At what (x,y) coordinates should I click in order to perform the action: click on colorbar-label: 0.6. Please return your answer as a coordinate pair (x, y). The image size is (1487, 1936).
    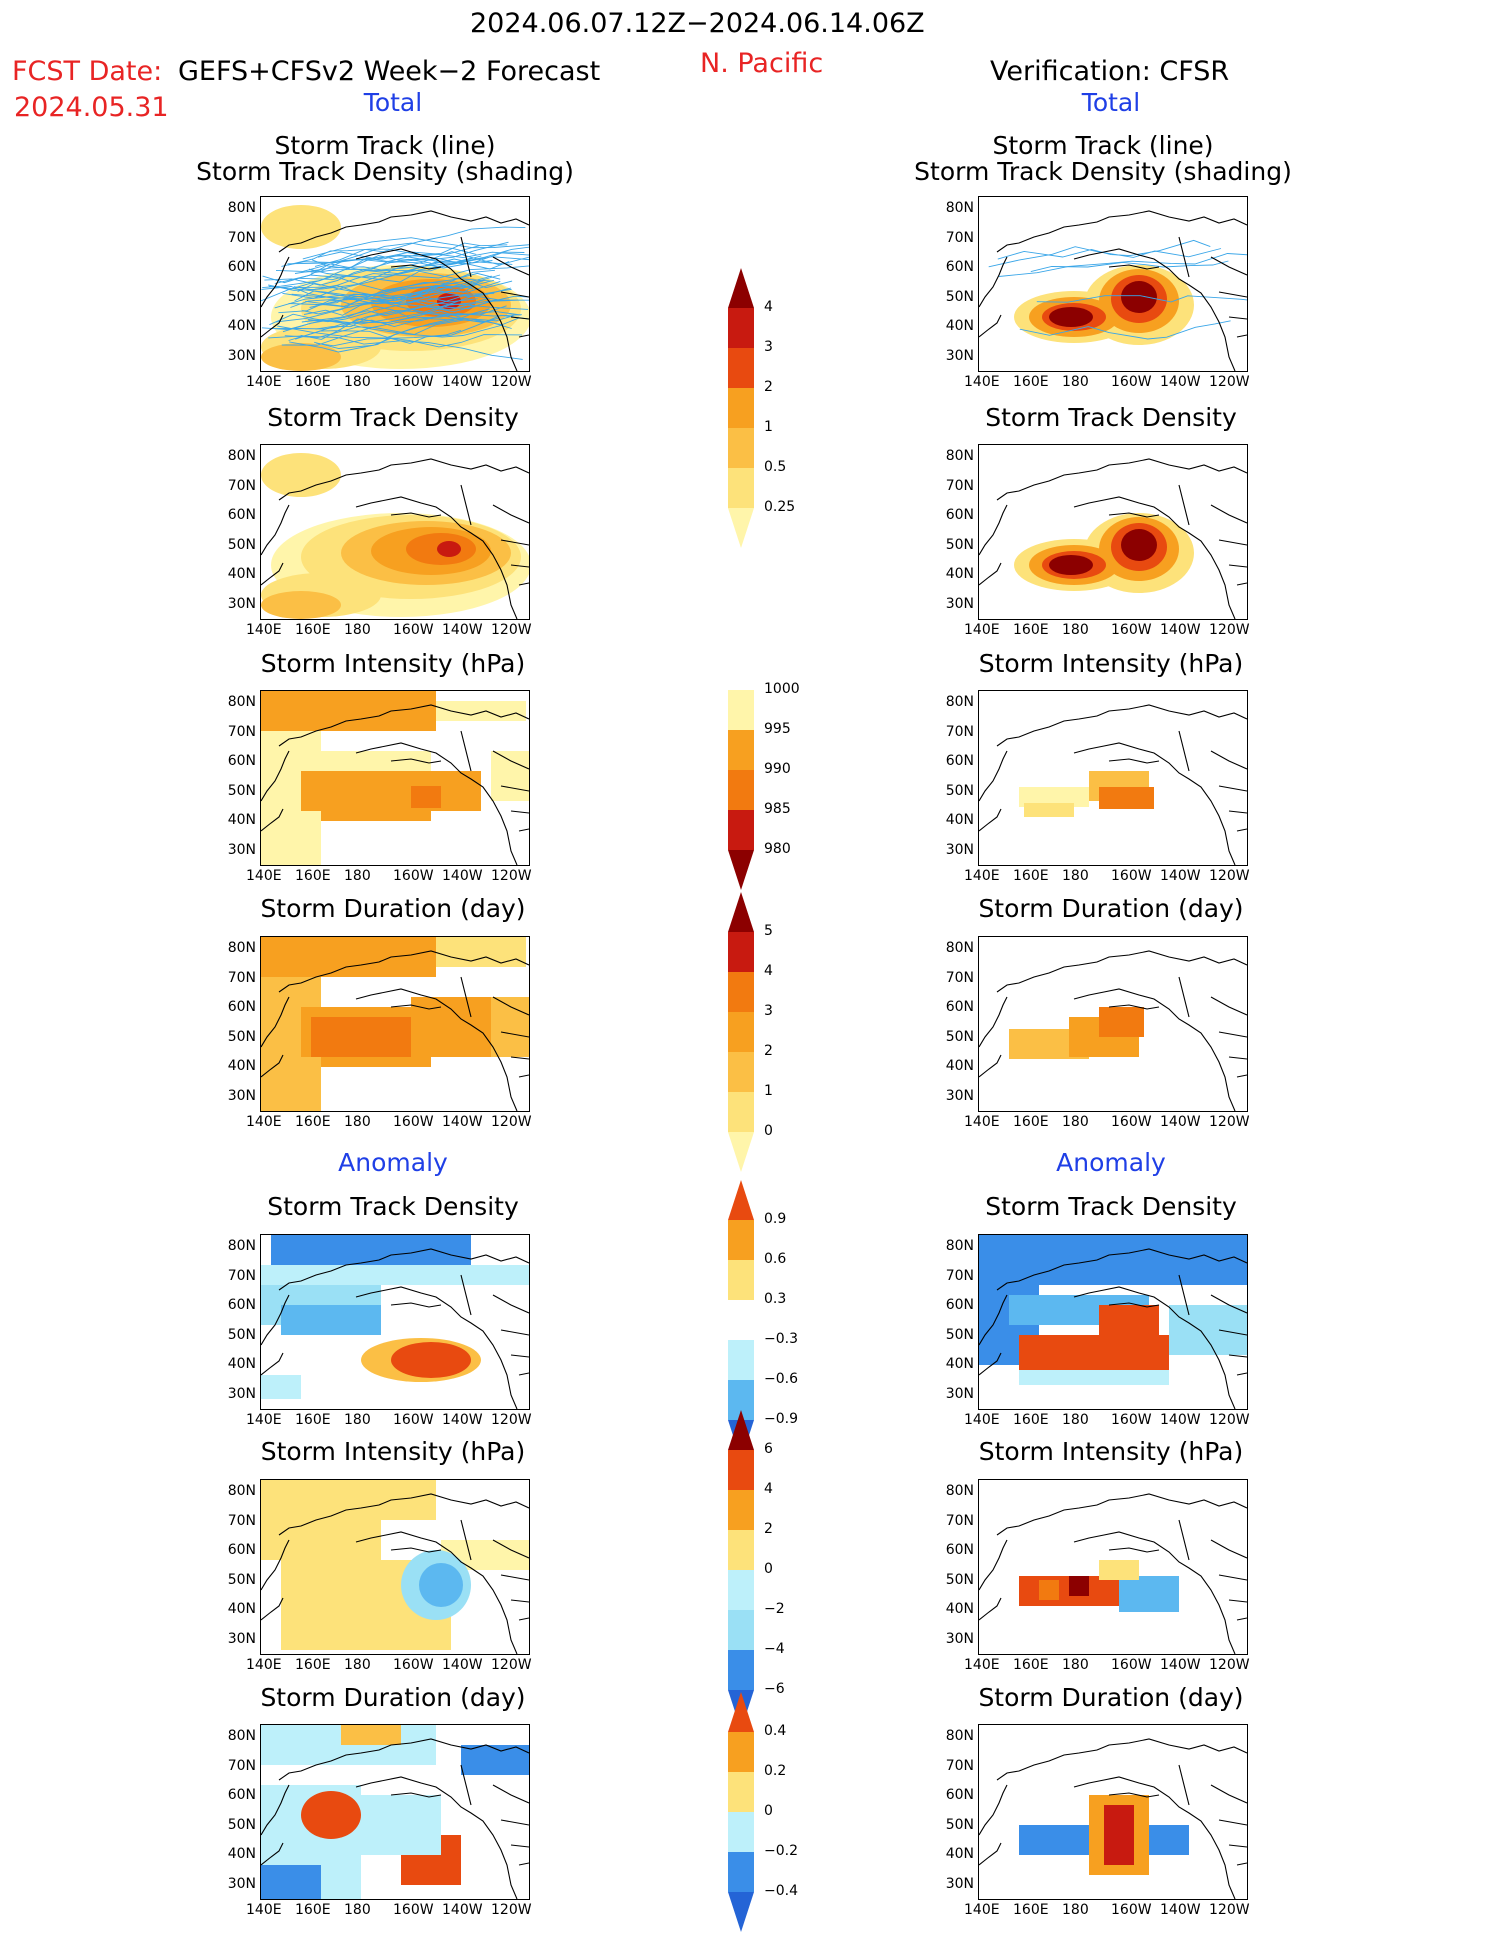
    Looking at the image, I should click on (775, 1259).